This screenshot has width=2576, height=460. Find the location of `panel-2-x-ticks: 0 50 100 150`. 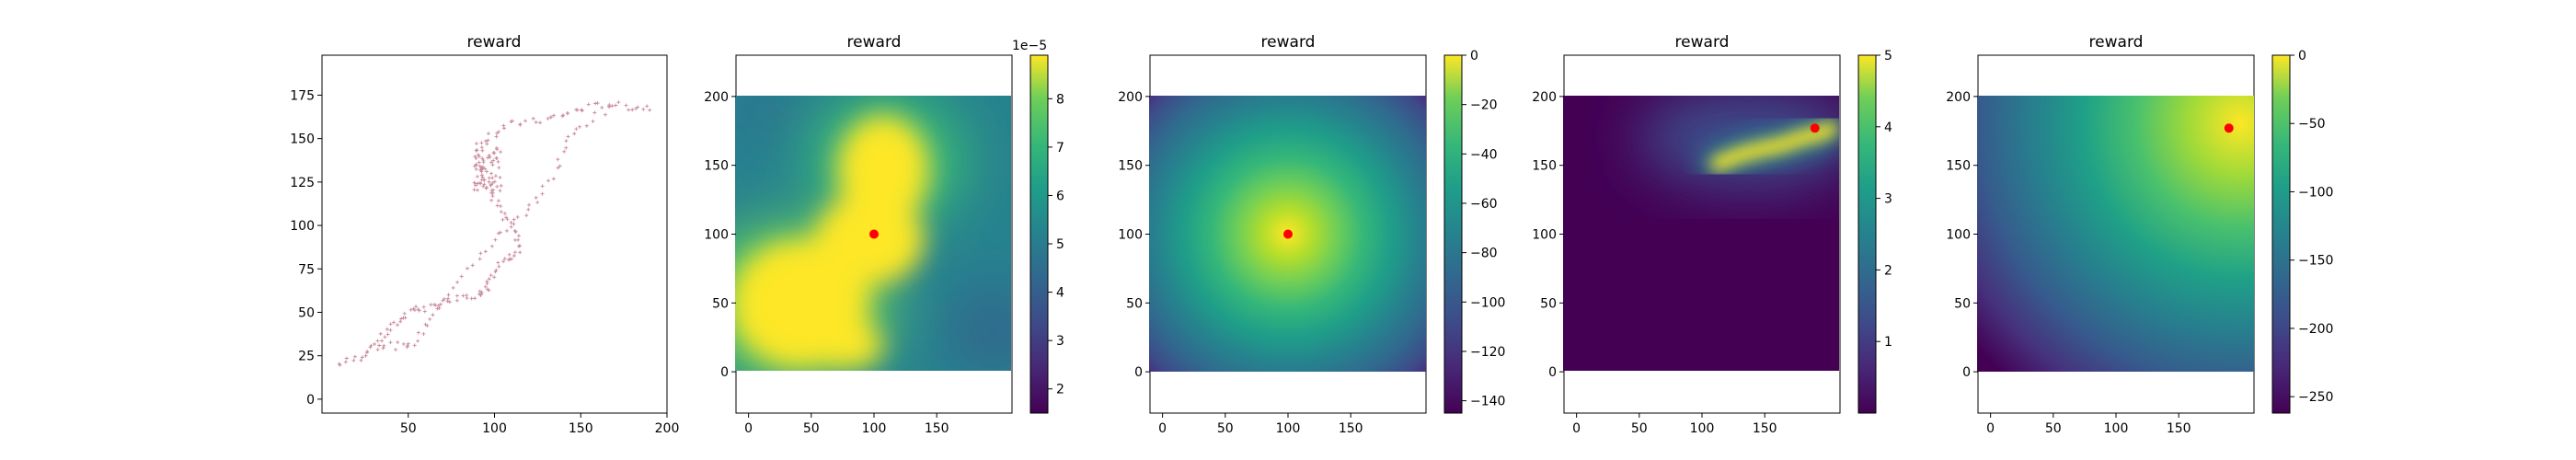

panel-2-x-ticks: 0 50 100 150 is located at coordinates (846, 424).